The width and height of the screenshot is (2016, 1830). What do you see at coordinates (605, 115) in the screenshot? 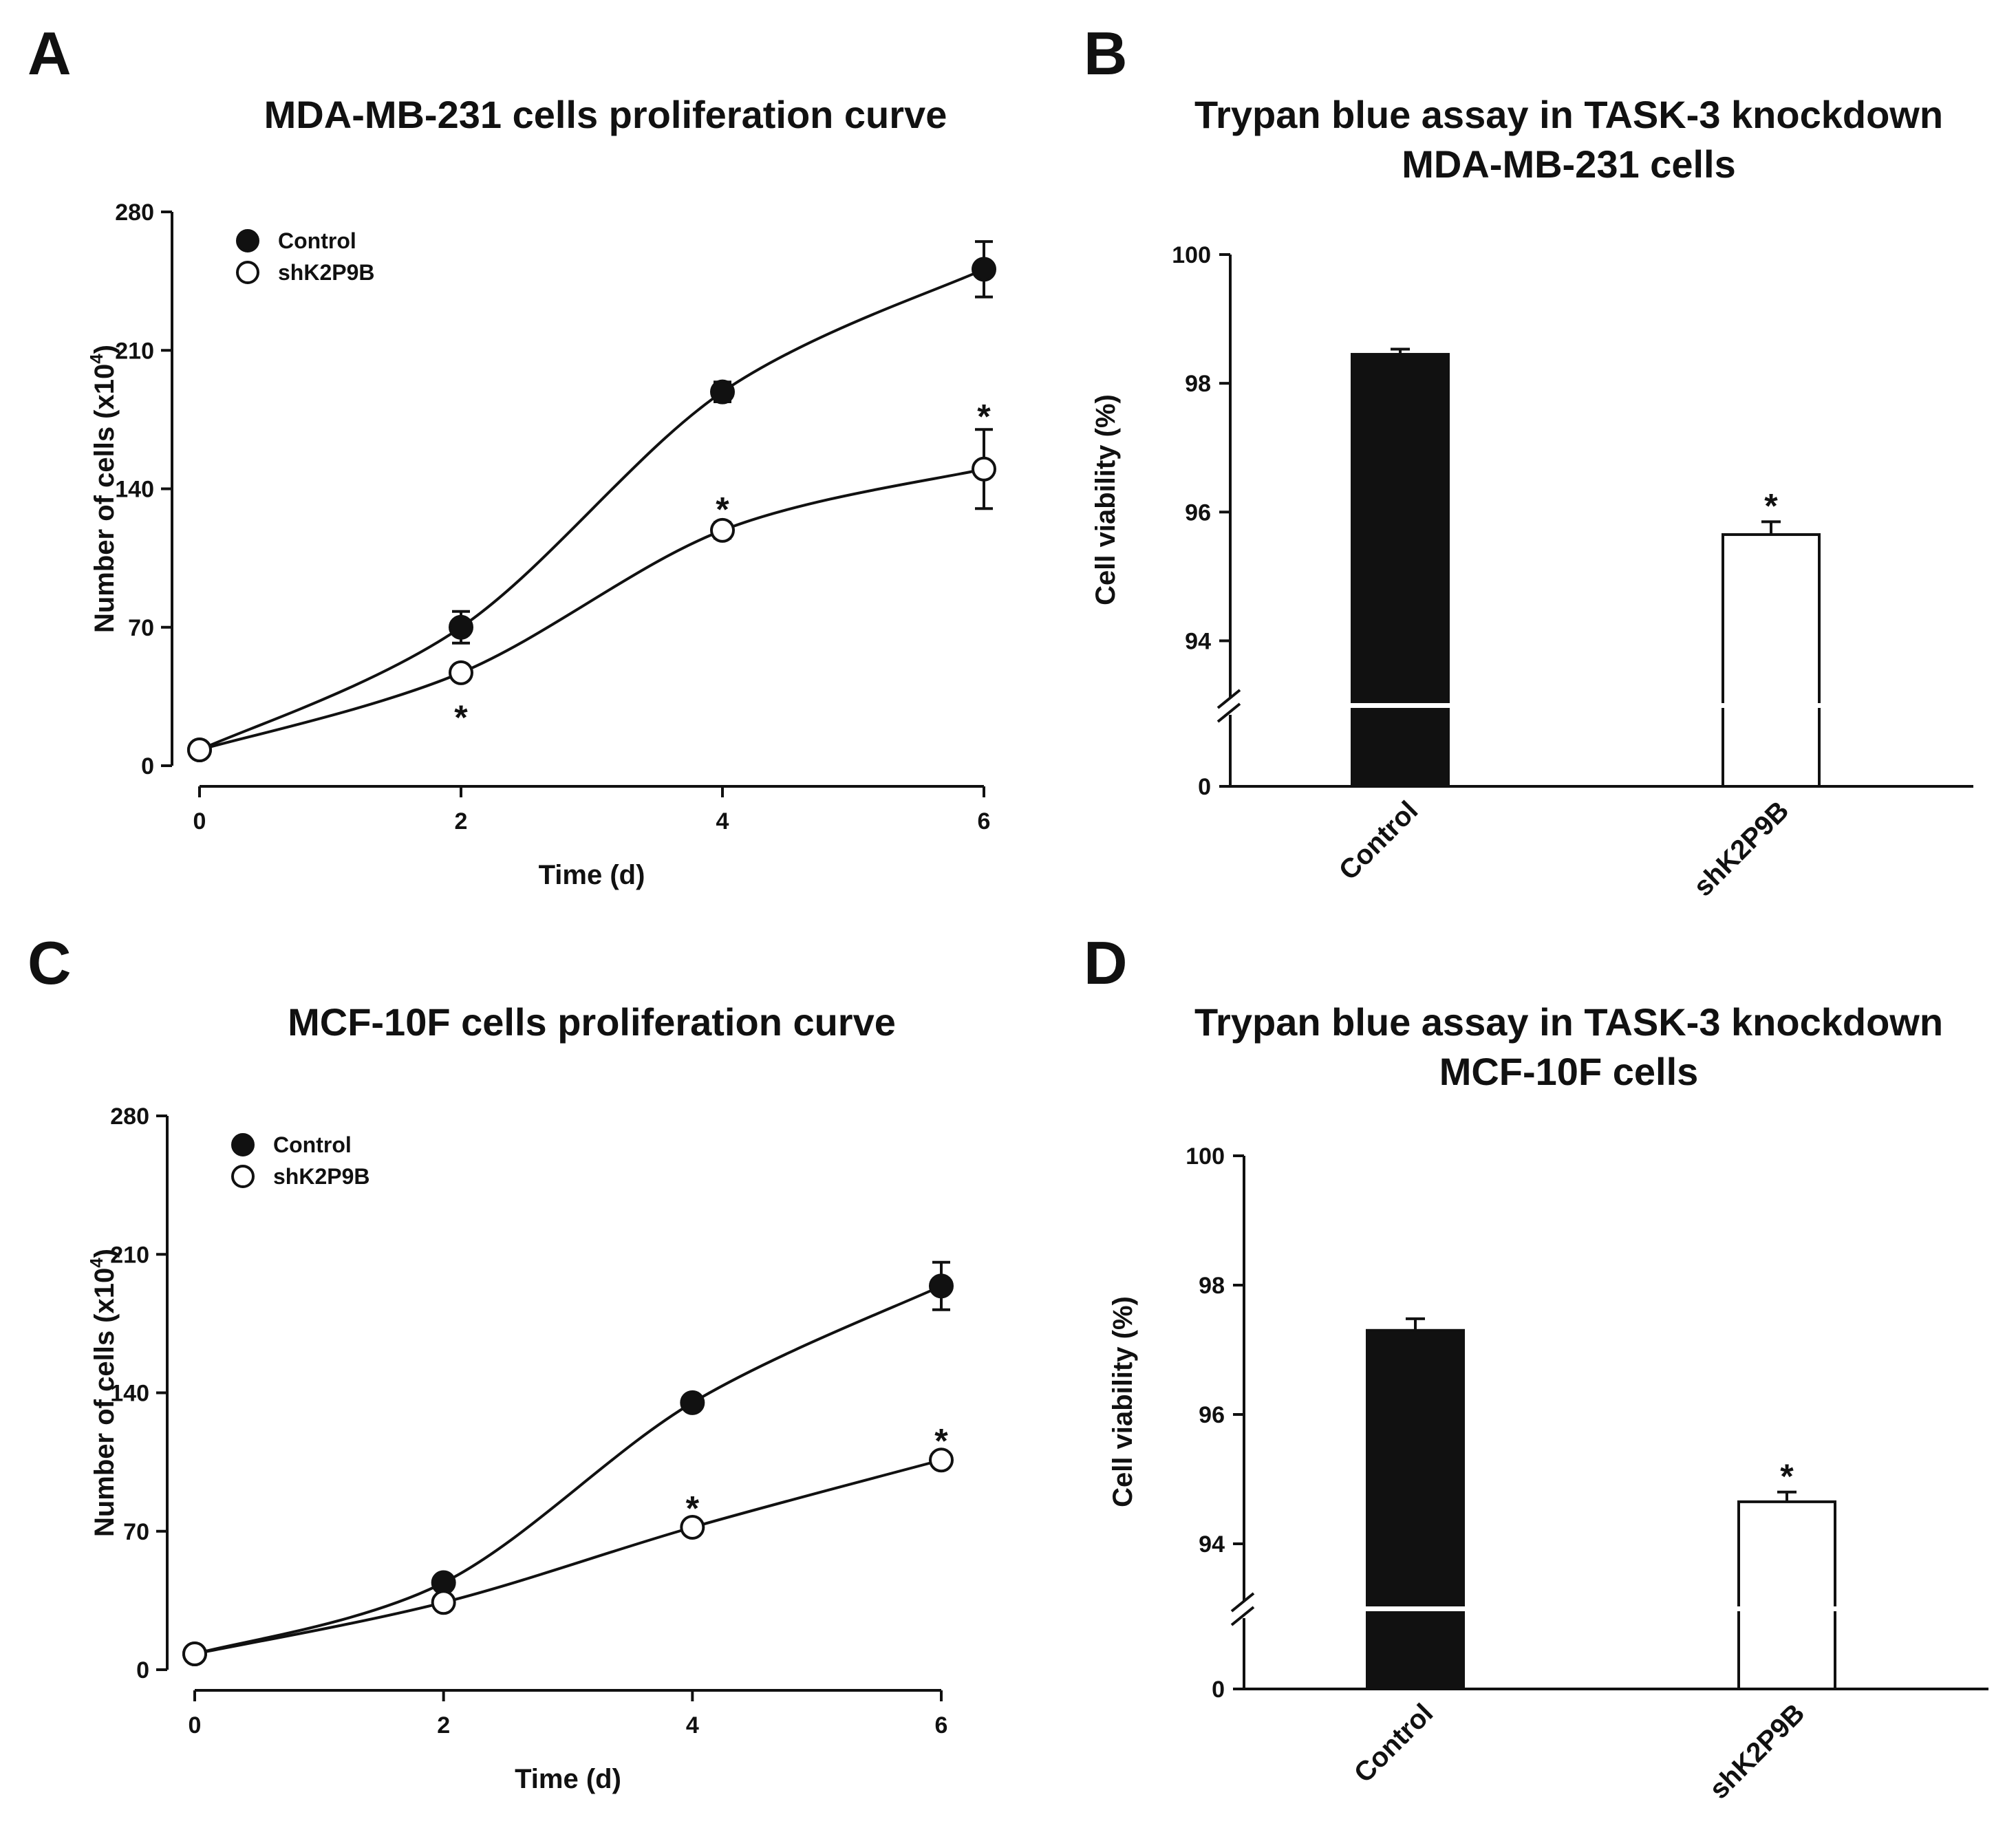
I see `chart-title-line: MDA-MB-231 cells proliferation curve` at bounding box center [605, 115].